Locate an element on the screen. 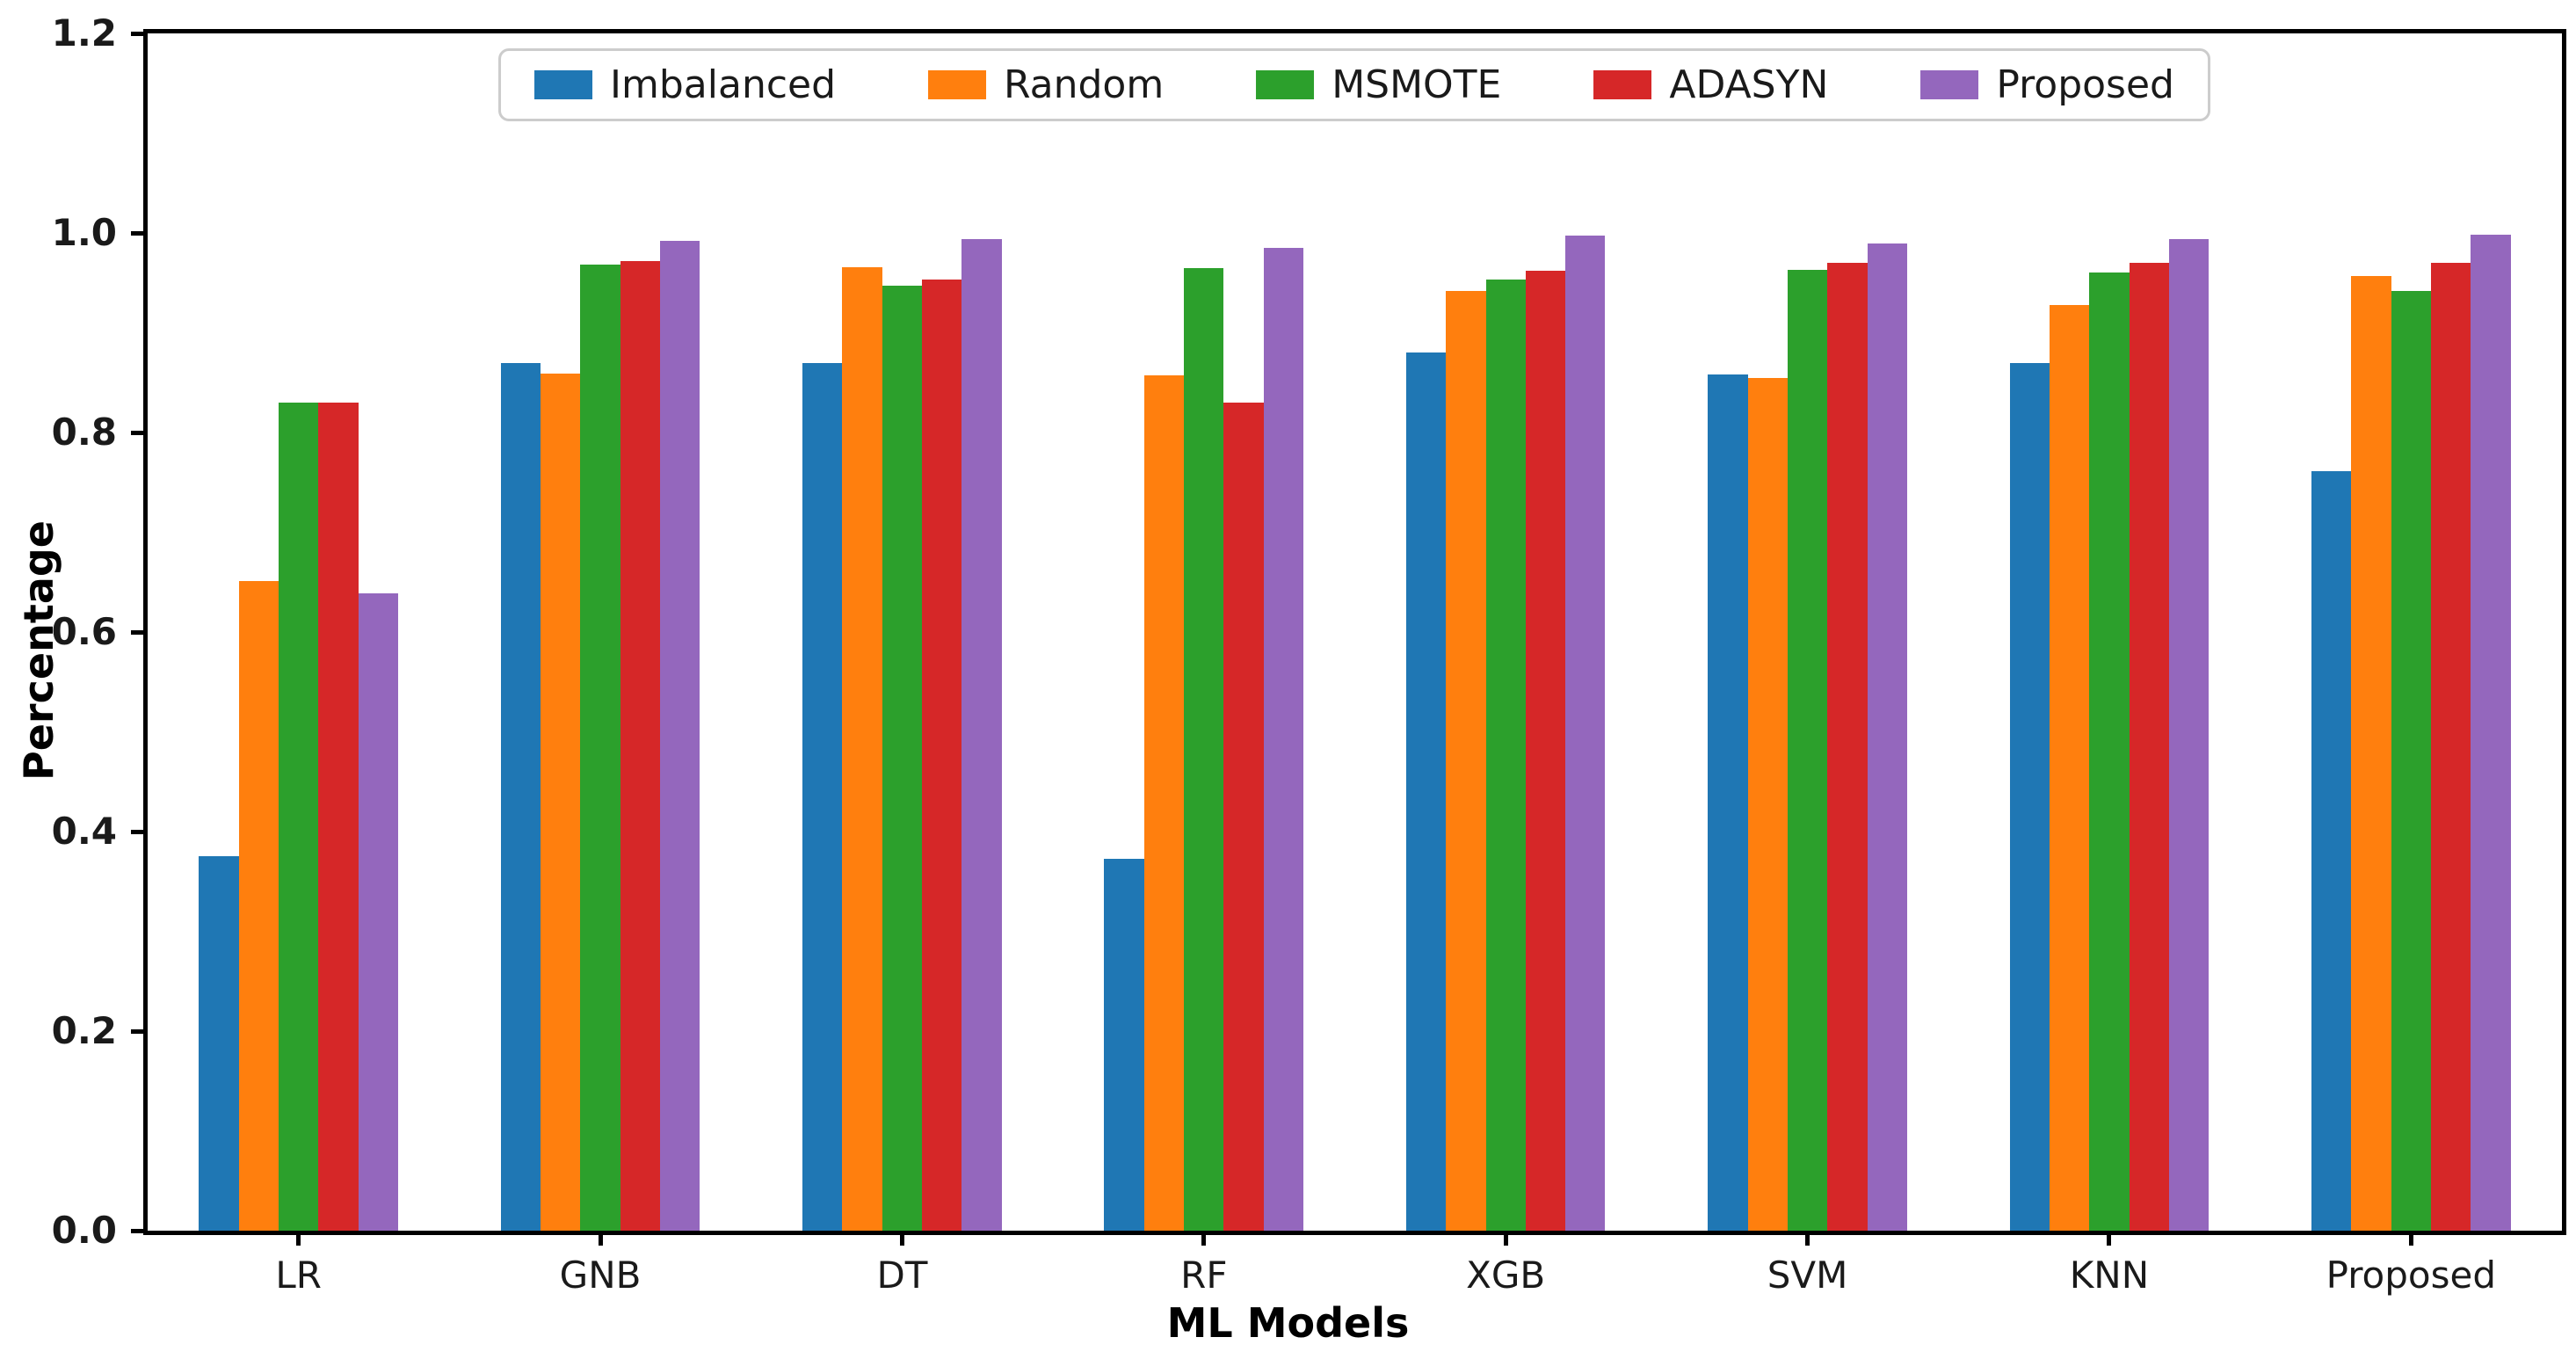 Image resolution: width=2576 pixels, height=1359 pixels. bar-random-dt is located at coordinates (862, 749).